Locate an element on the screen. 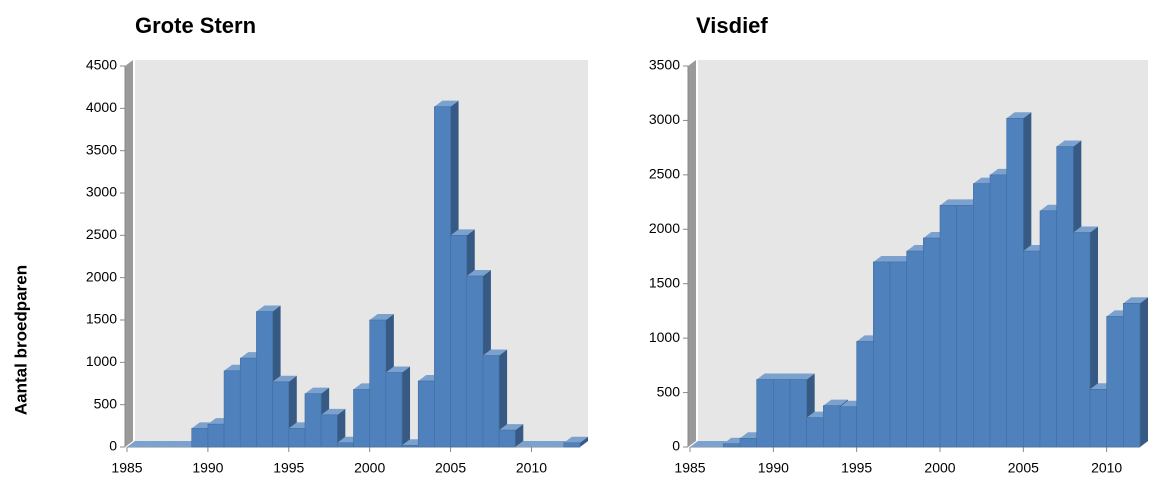 This screenshot has height=492, width=1154. chart-title: Grote Stern is located at coordinates (195, 25).